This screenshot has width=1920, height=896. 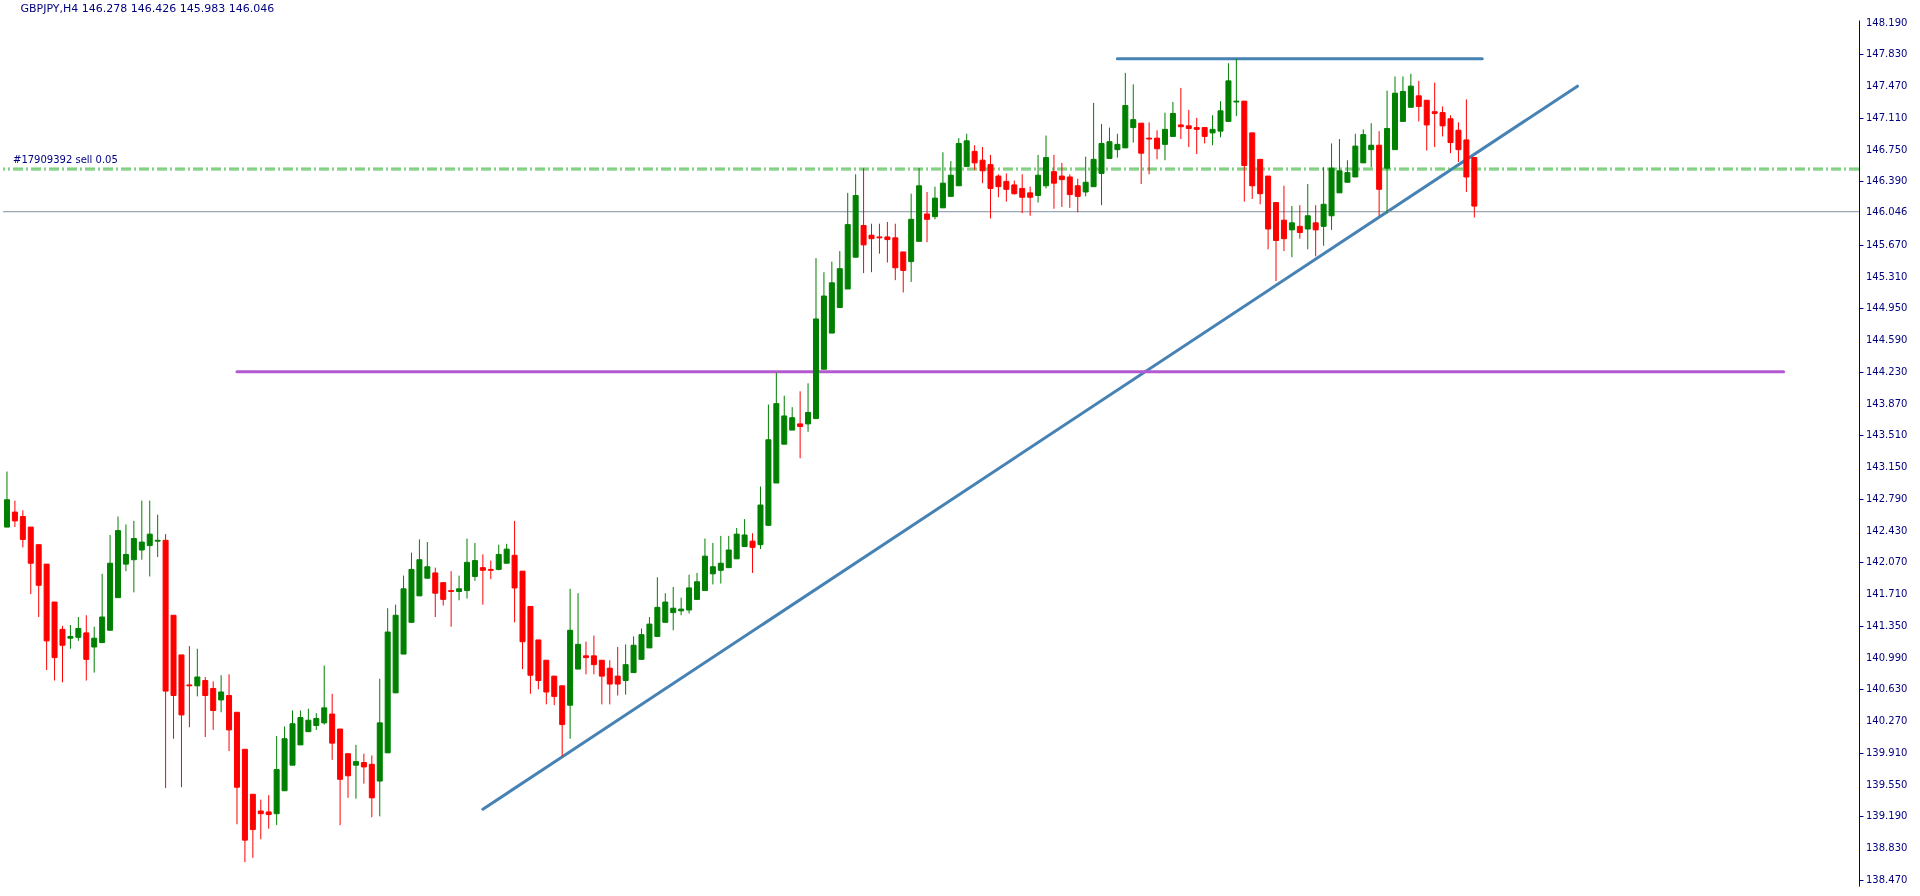 I want to click on y-tick-label: 139.910, so click(x=1887, y=752).